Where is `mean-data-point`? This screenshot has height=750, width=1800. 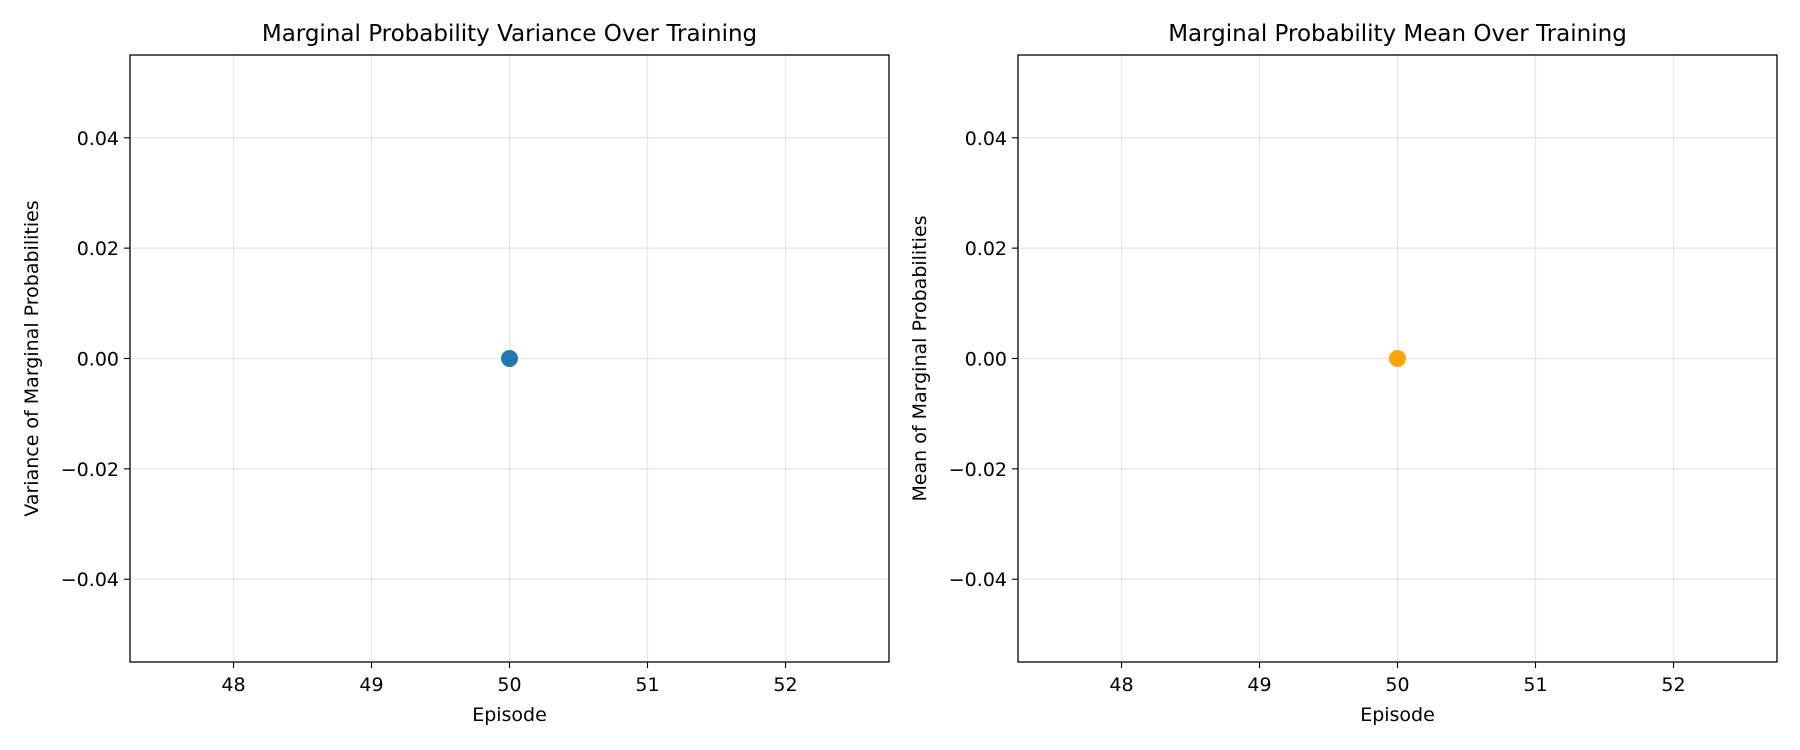 mean-data-point is located at coordinates (1397, 358).